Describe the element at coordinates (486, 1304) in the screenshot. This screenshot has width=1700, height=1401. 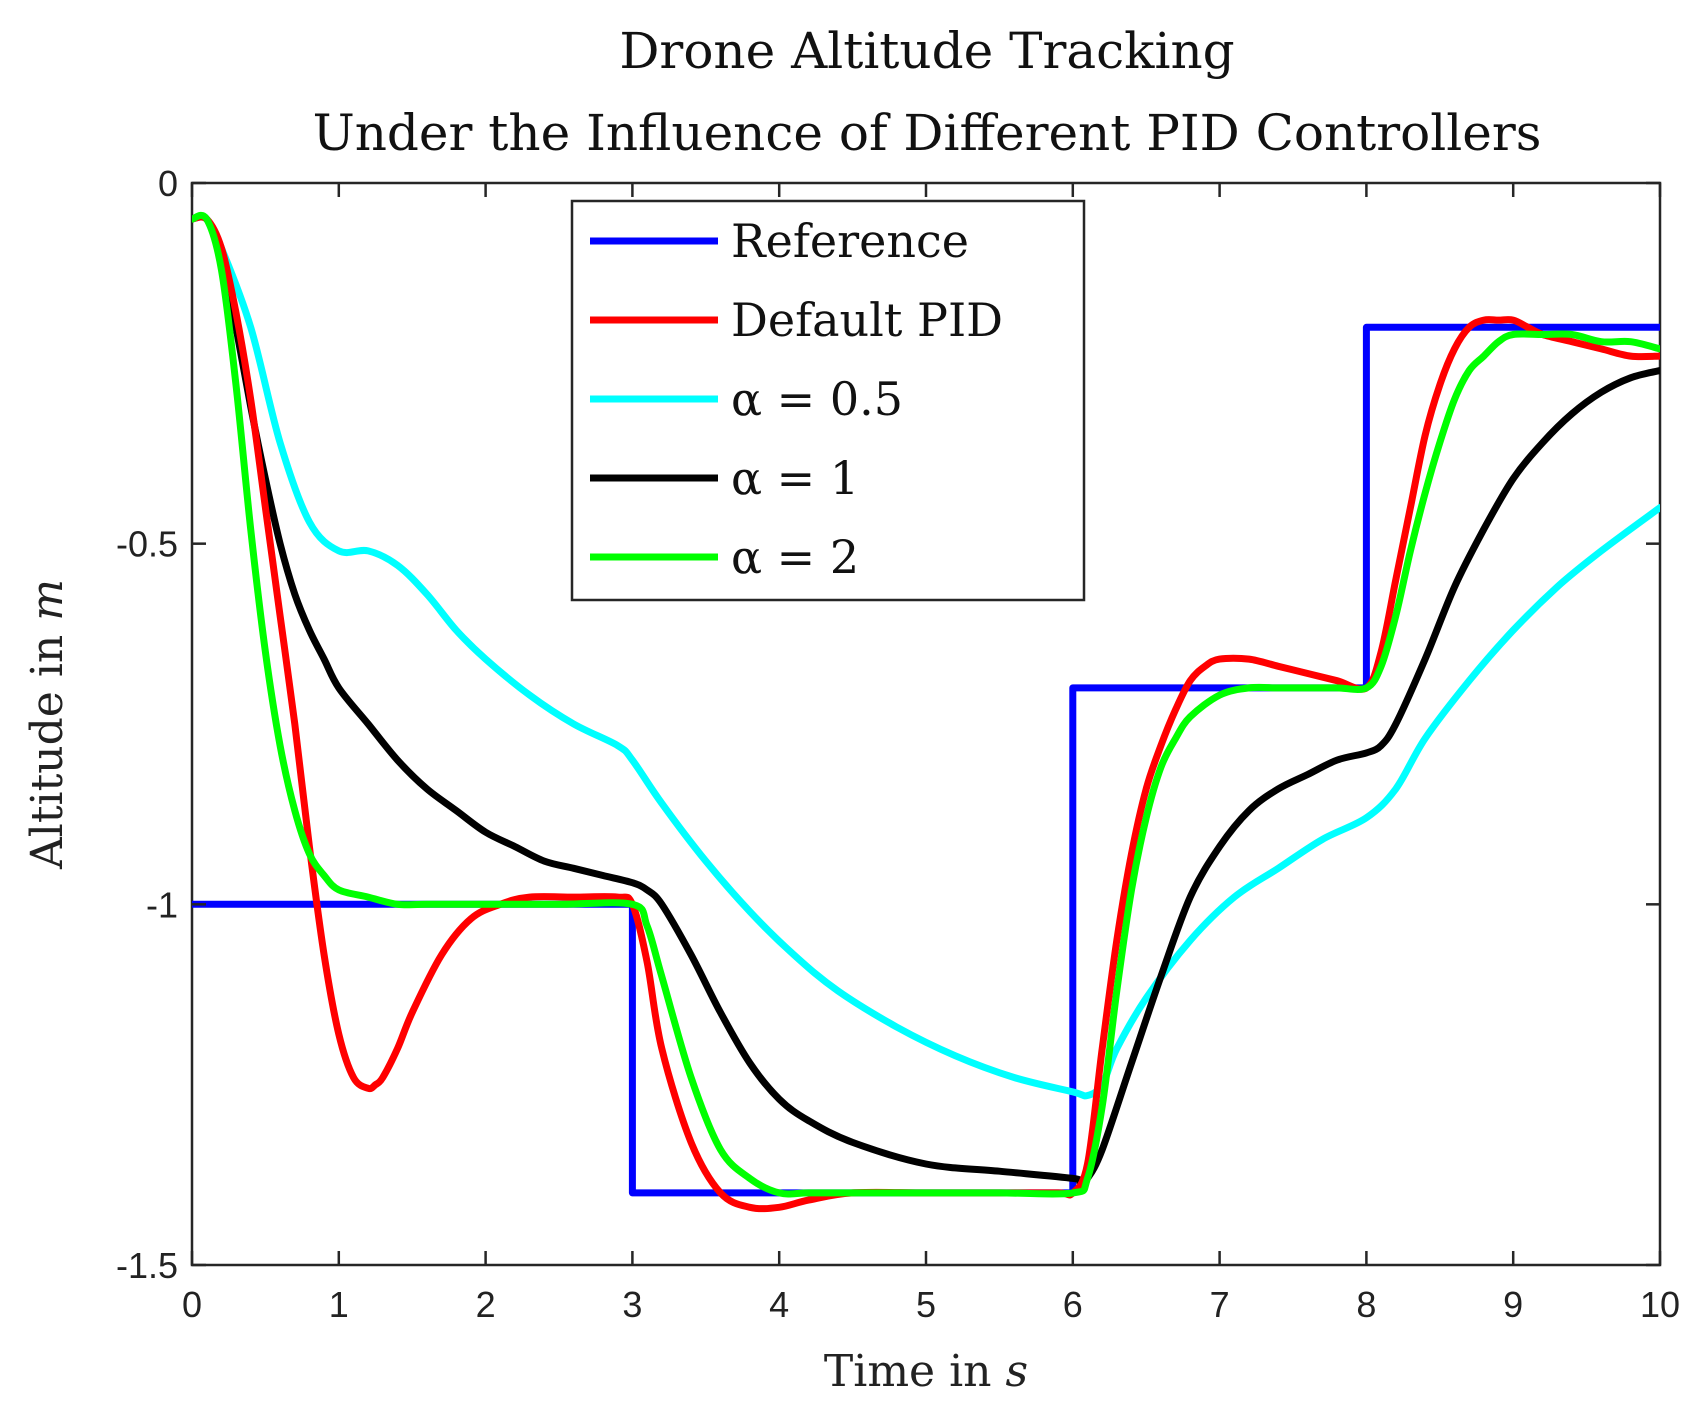
I see `x-tick-label: 2` at that location.